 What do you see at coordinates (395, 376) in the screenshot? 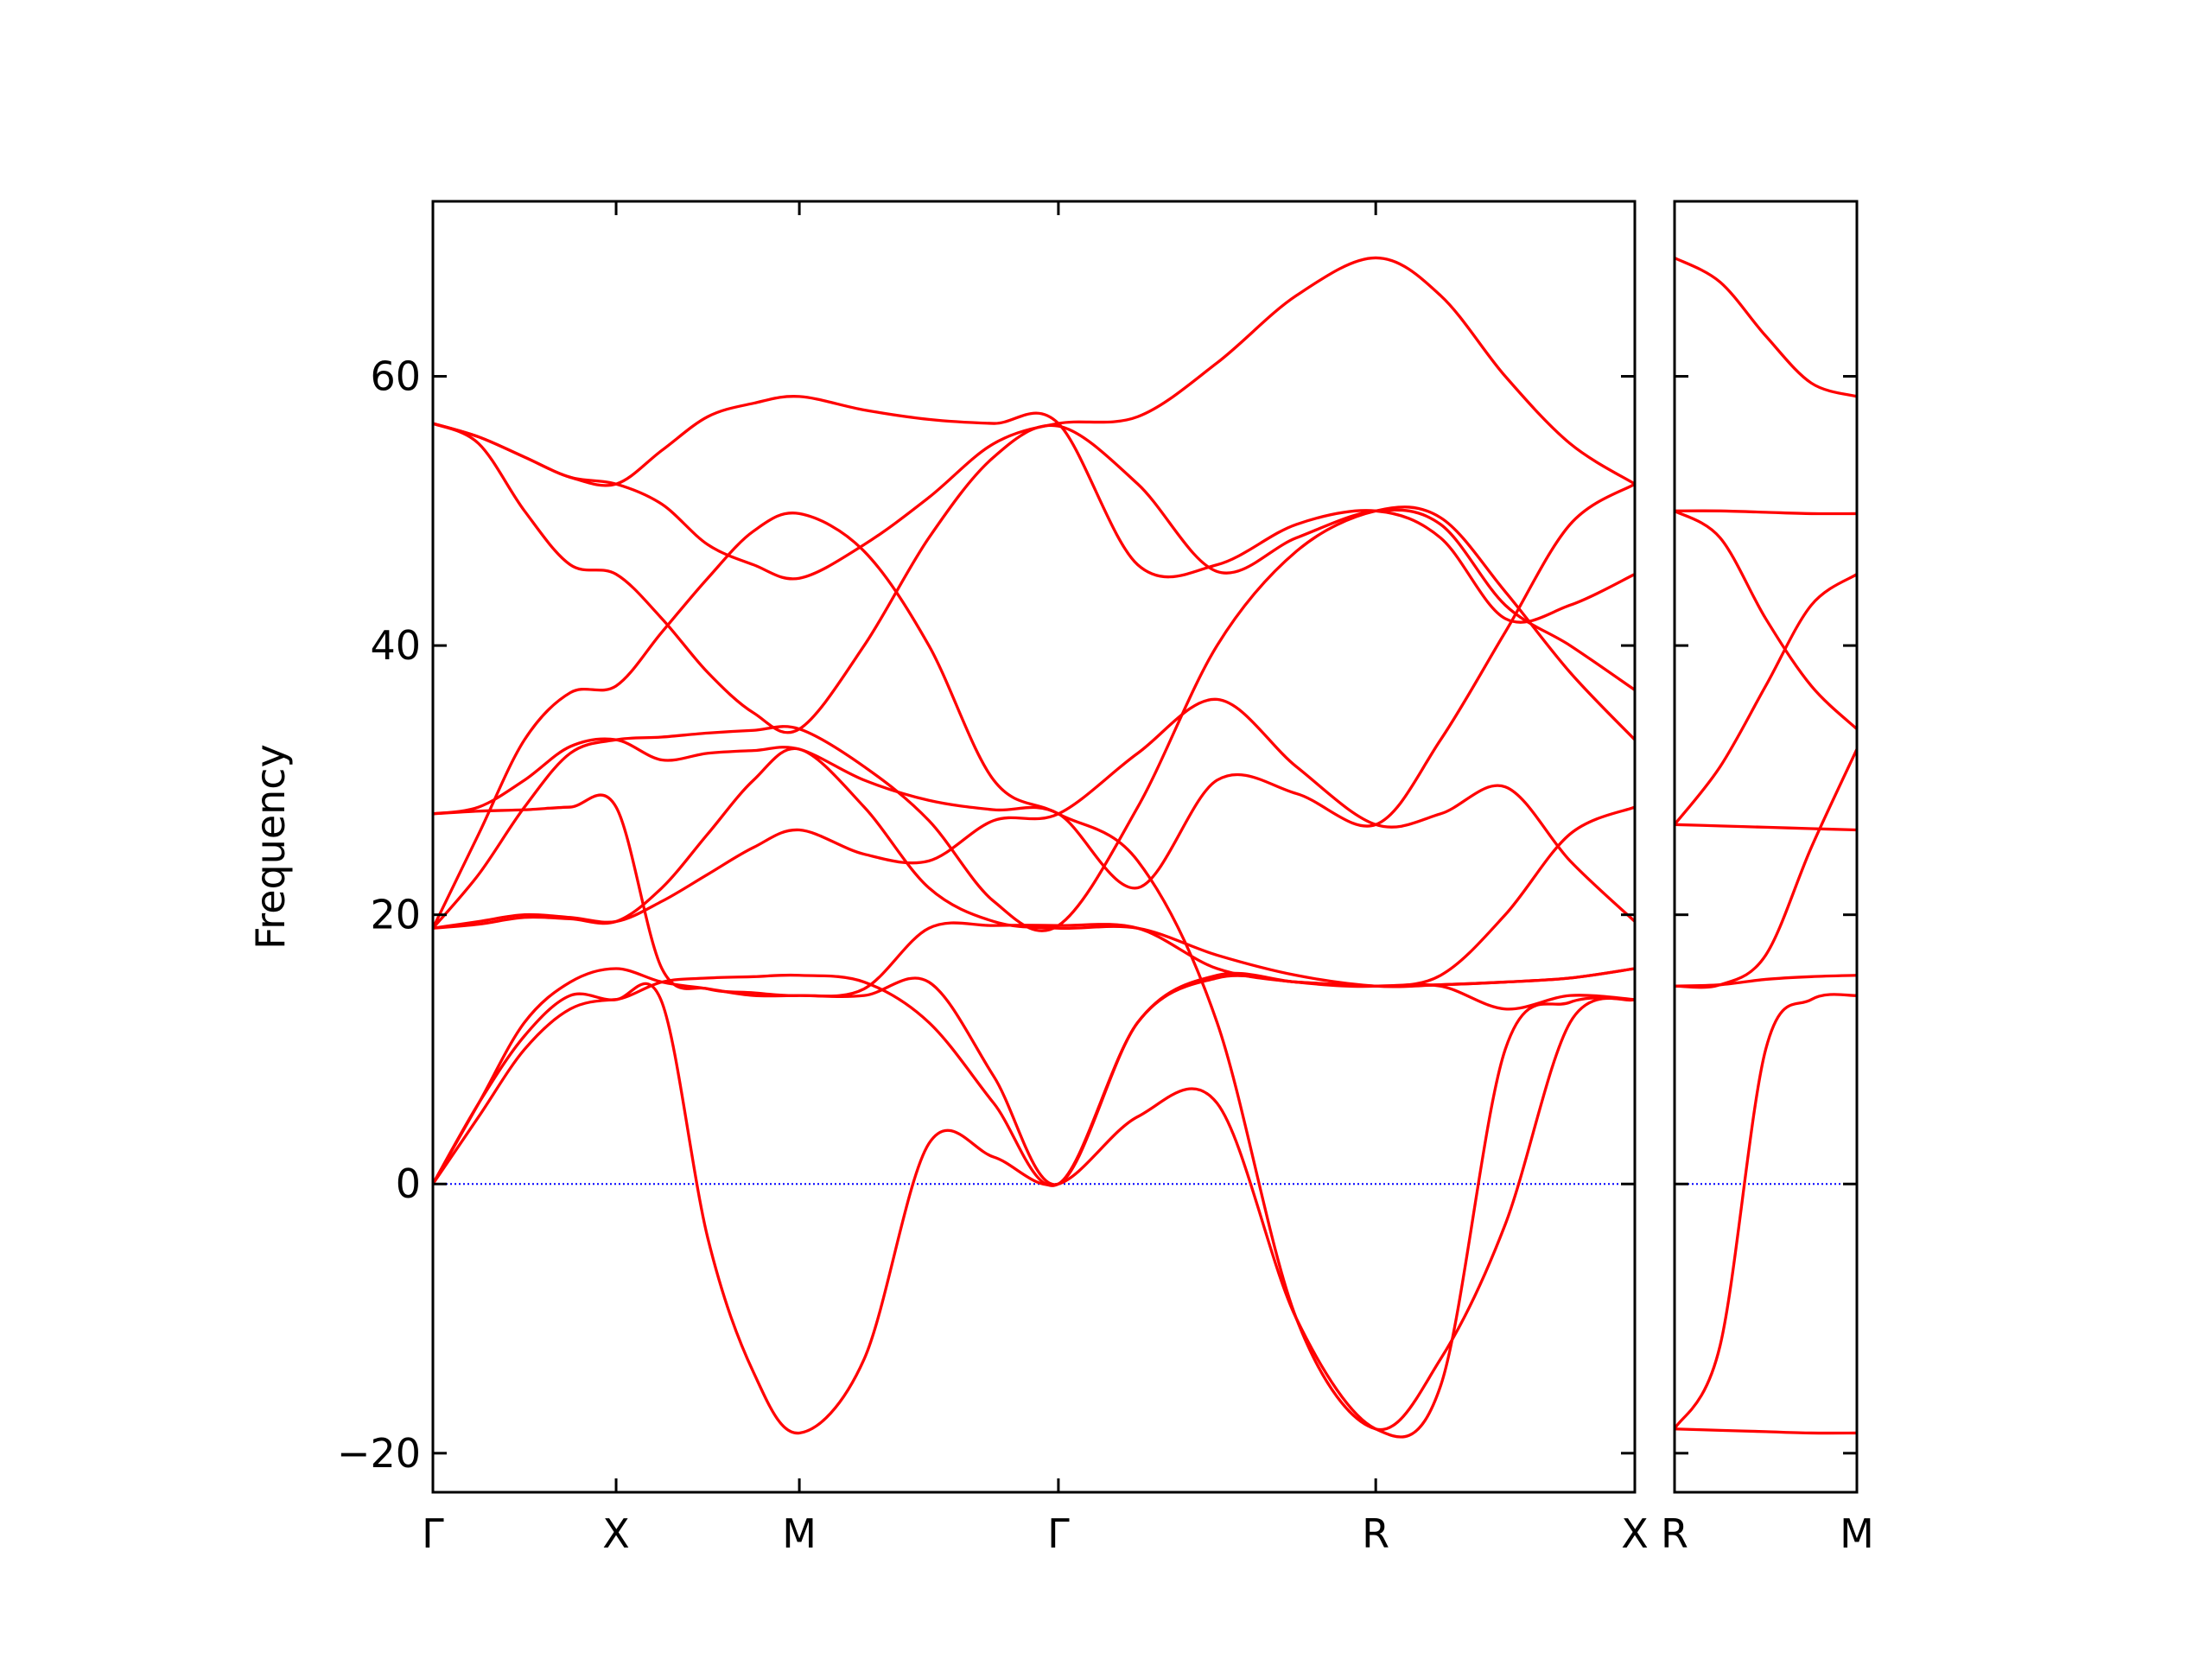
I see `y-tick-label: 60` at bounding box center [395, 376].